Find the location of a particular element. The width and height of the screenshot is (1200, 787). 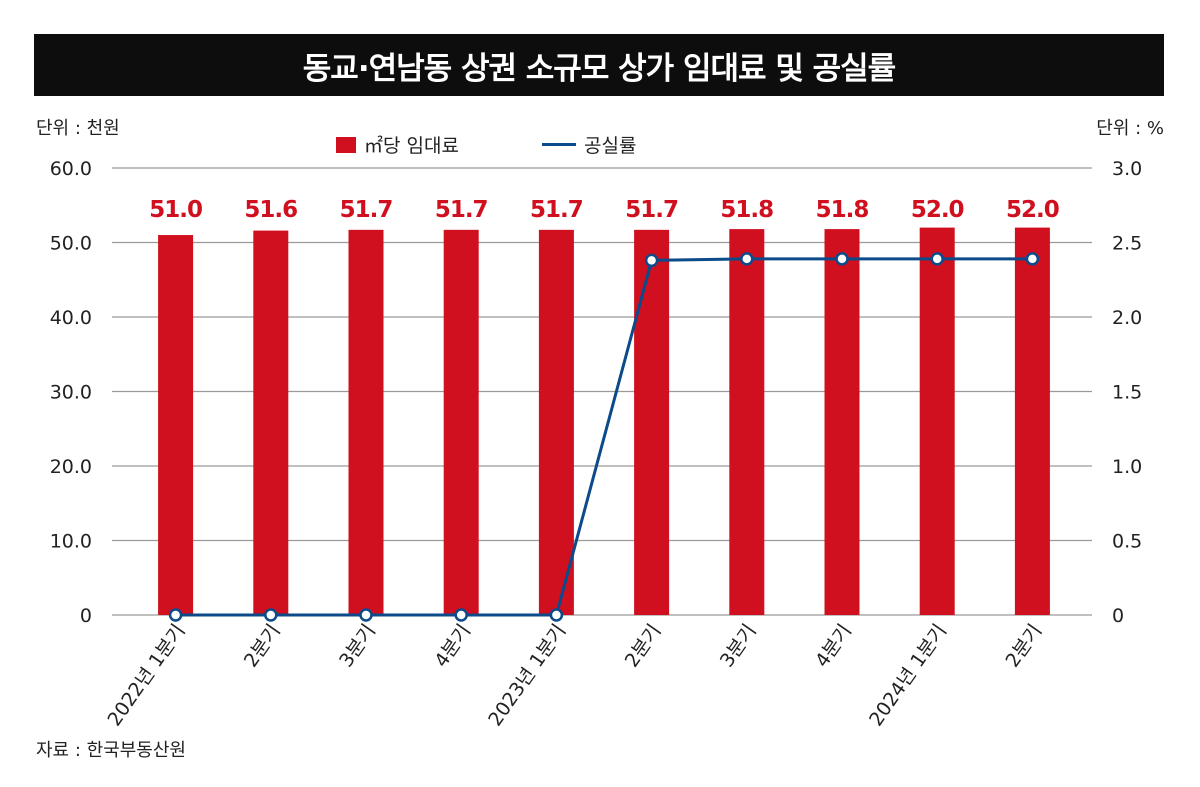

y-left-tick-label: 0 is located at coordinates (86, 616).